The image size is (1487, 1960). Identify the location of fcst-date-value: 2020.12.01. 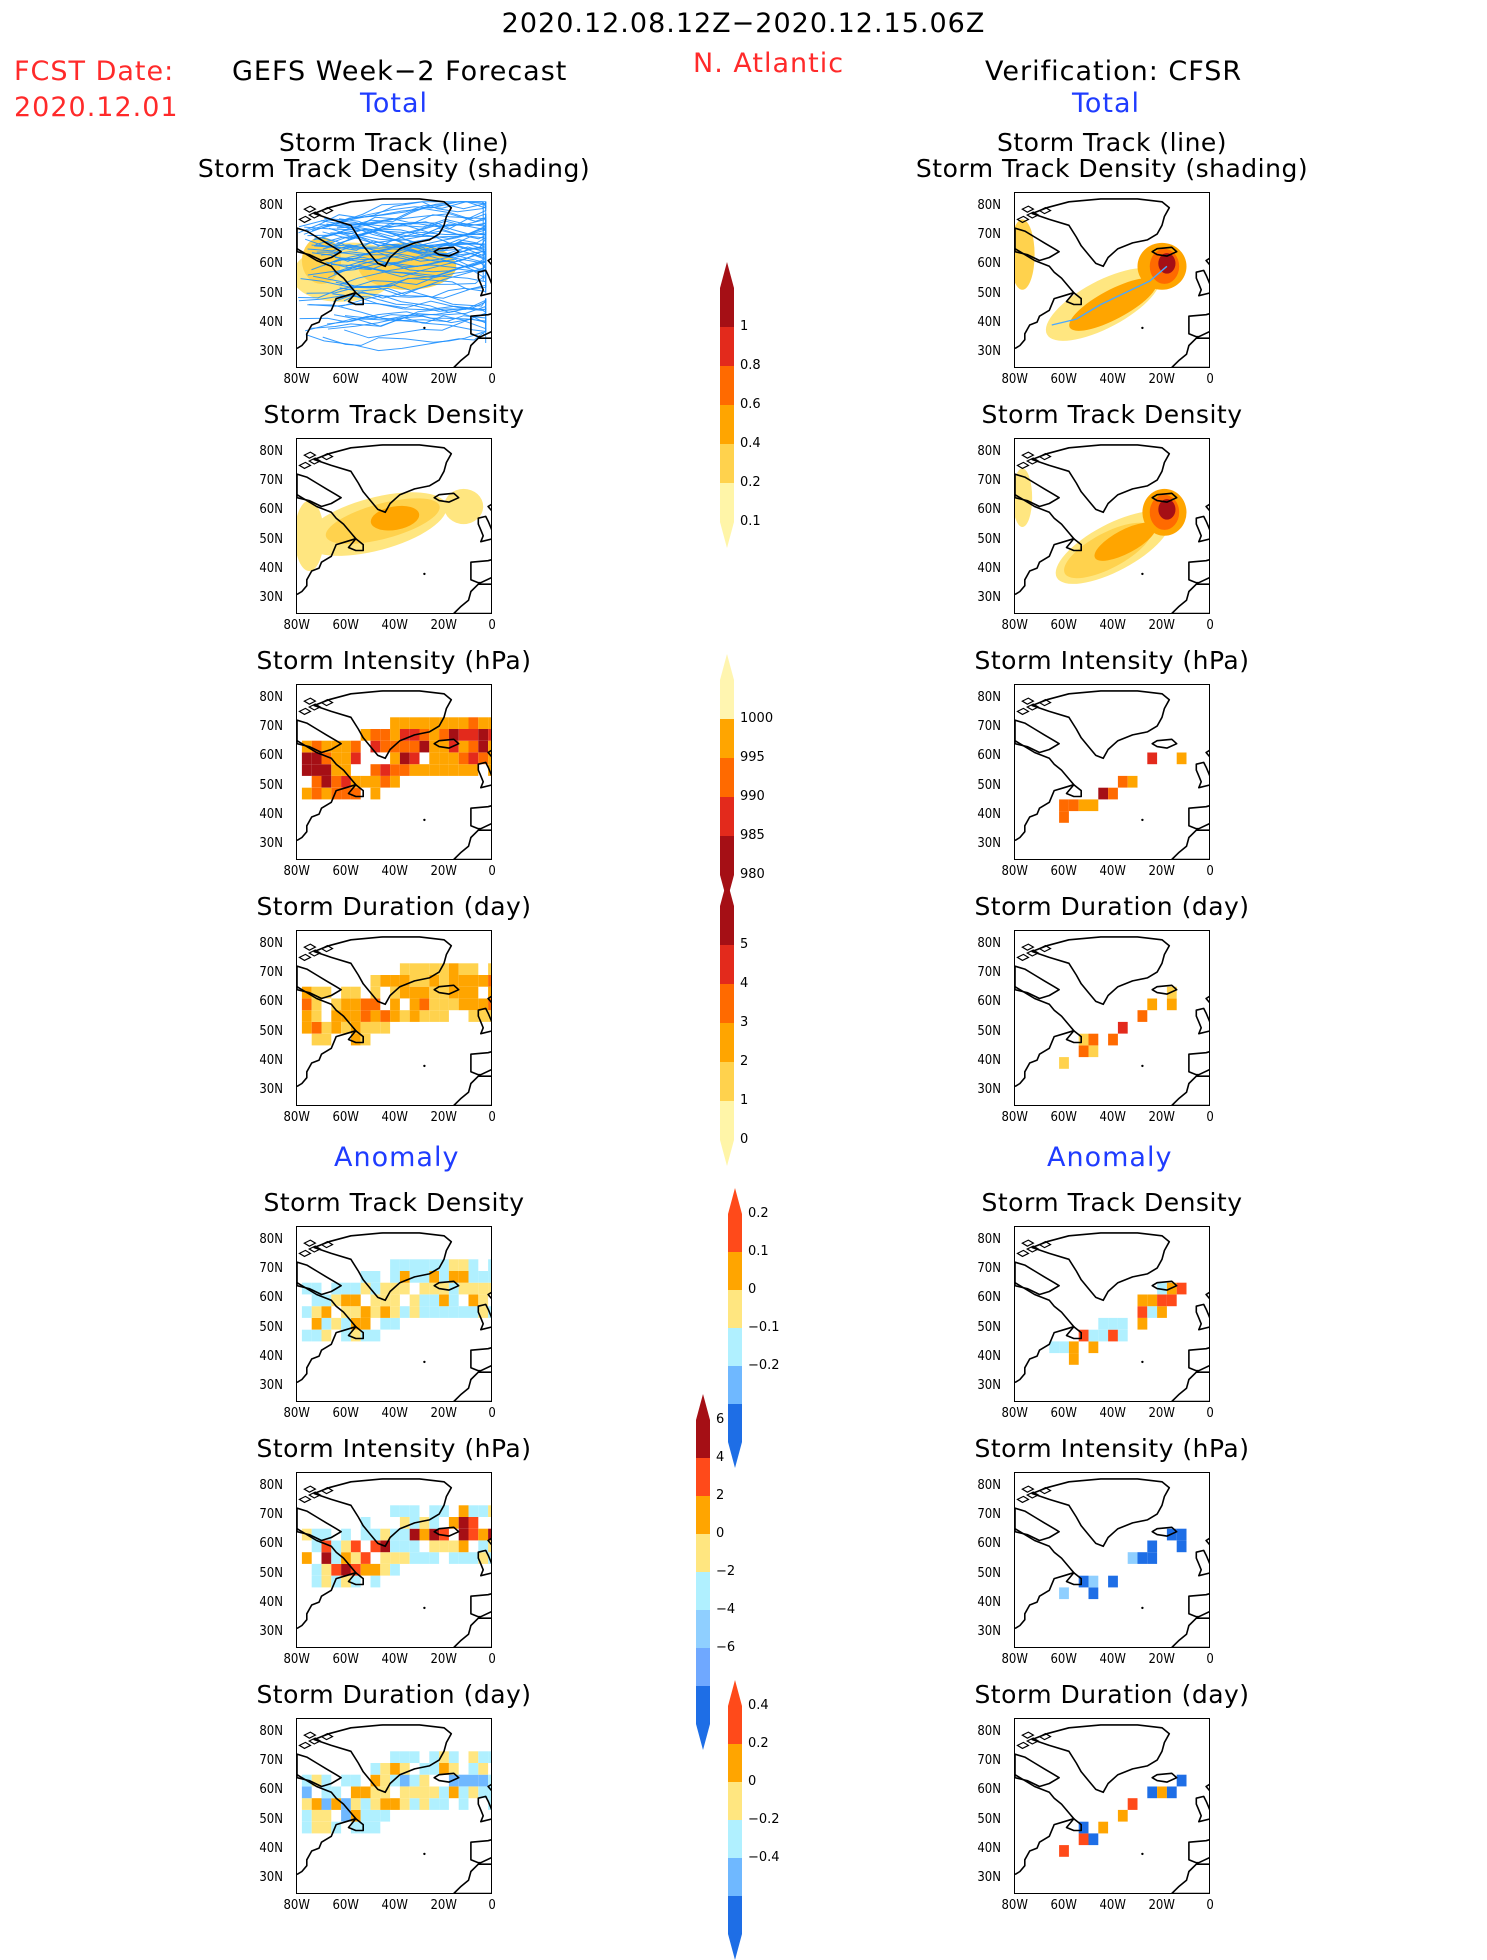
(96, 107).